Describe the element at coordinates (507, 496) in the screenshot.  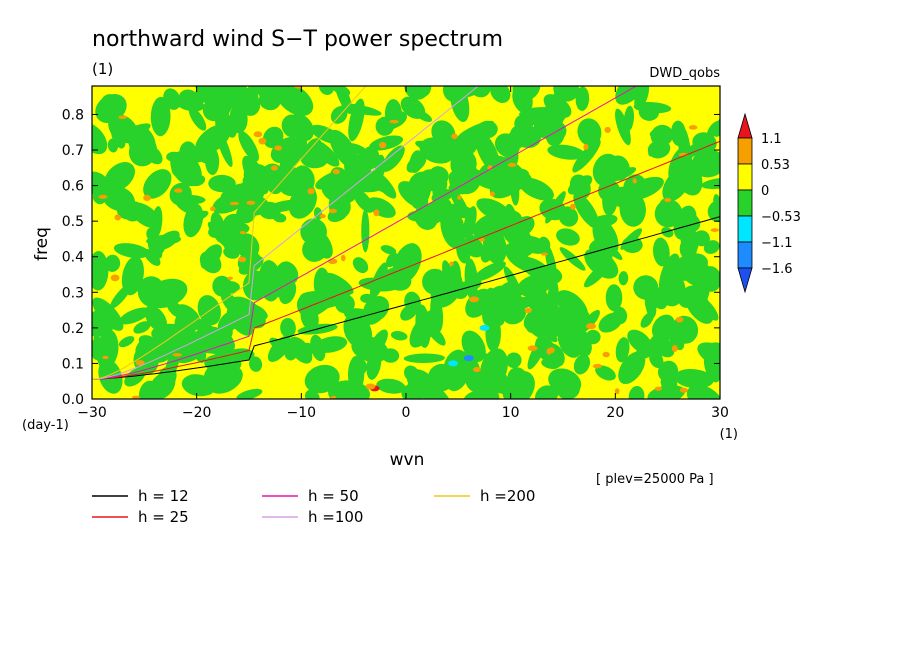
I see `legend-label: h =200` at that location.